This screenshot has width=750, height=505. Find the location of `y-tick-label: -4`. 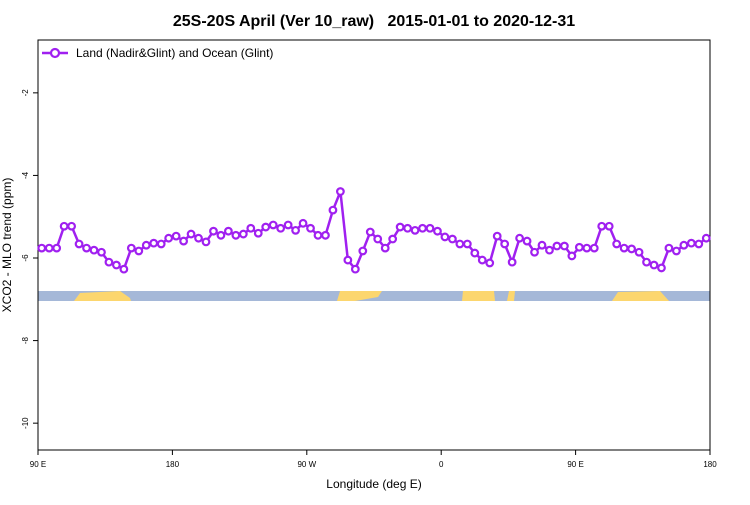

y-tick-label: -4 is located at coordinates (25, 175).